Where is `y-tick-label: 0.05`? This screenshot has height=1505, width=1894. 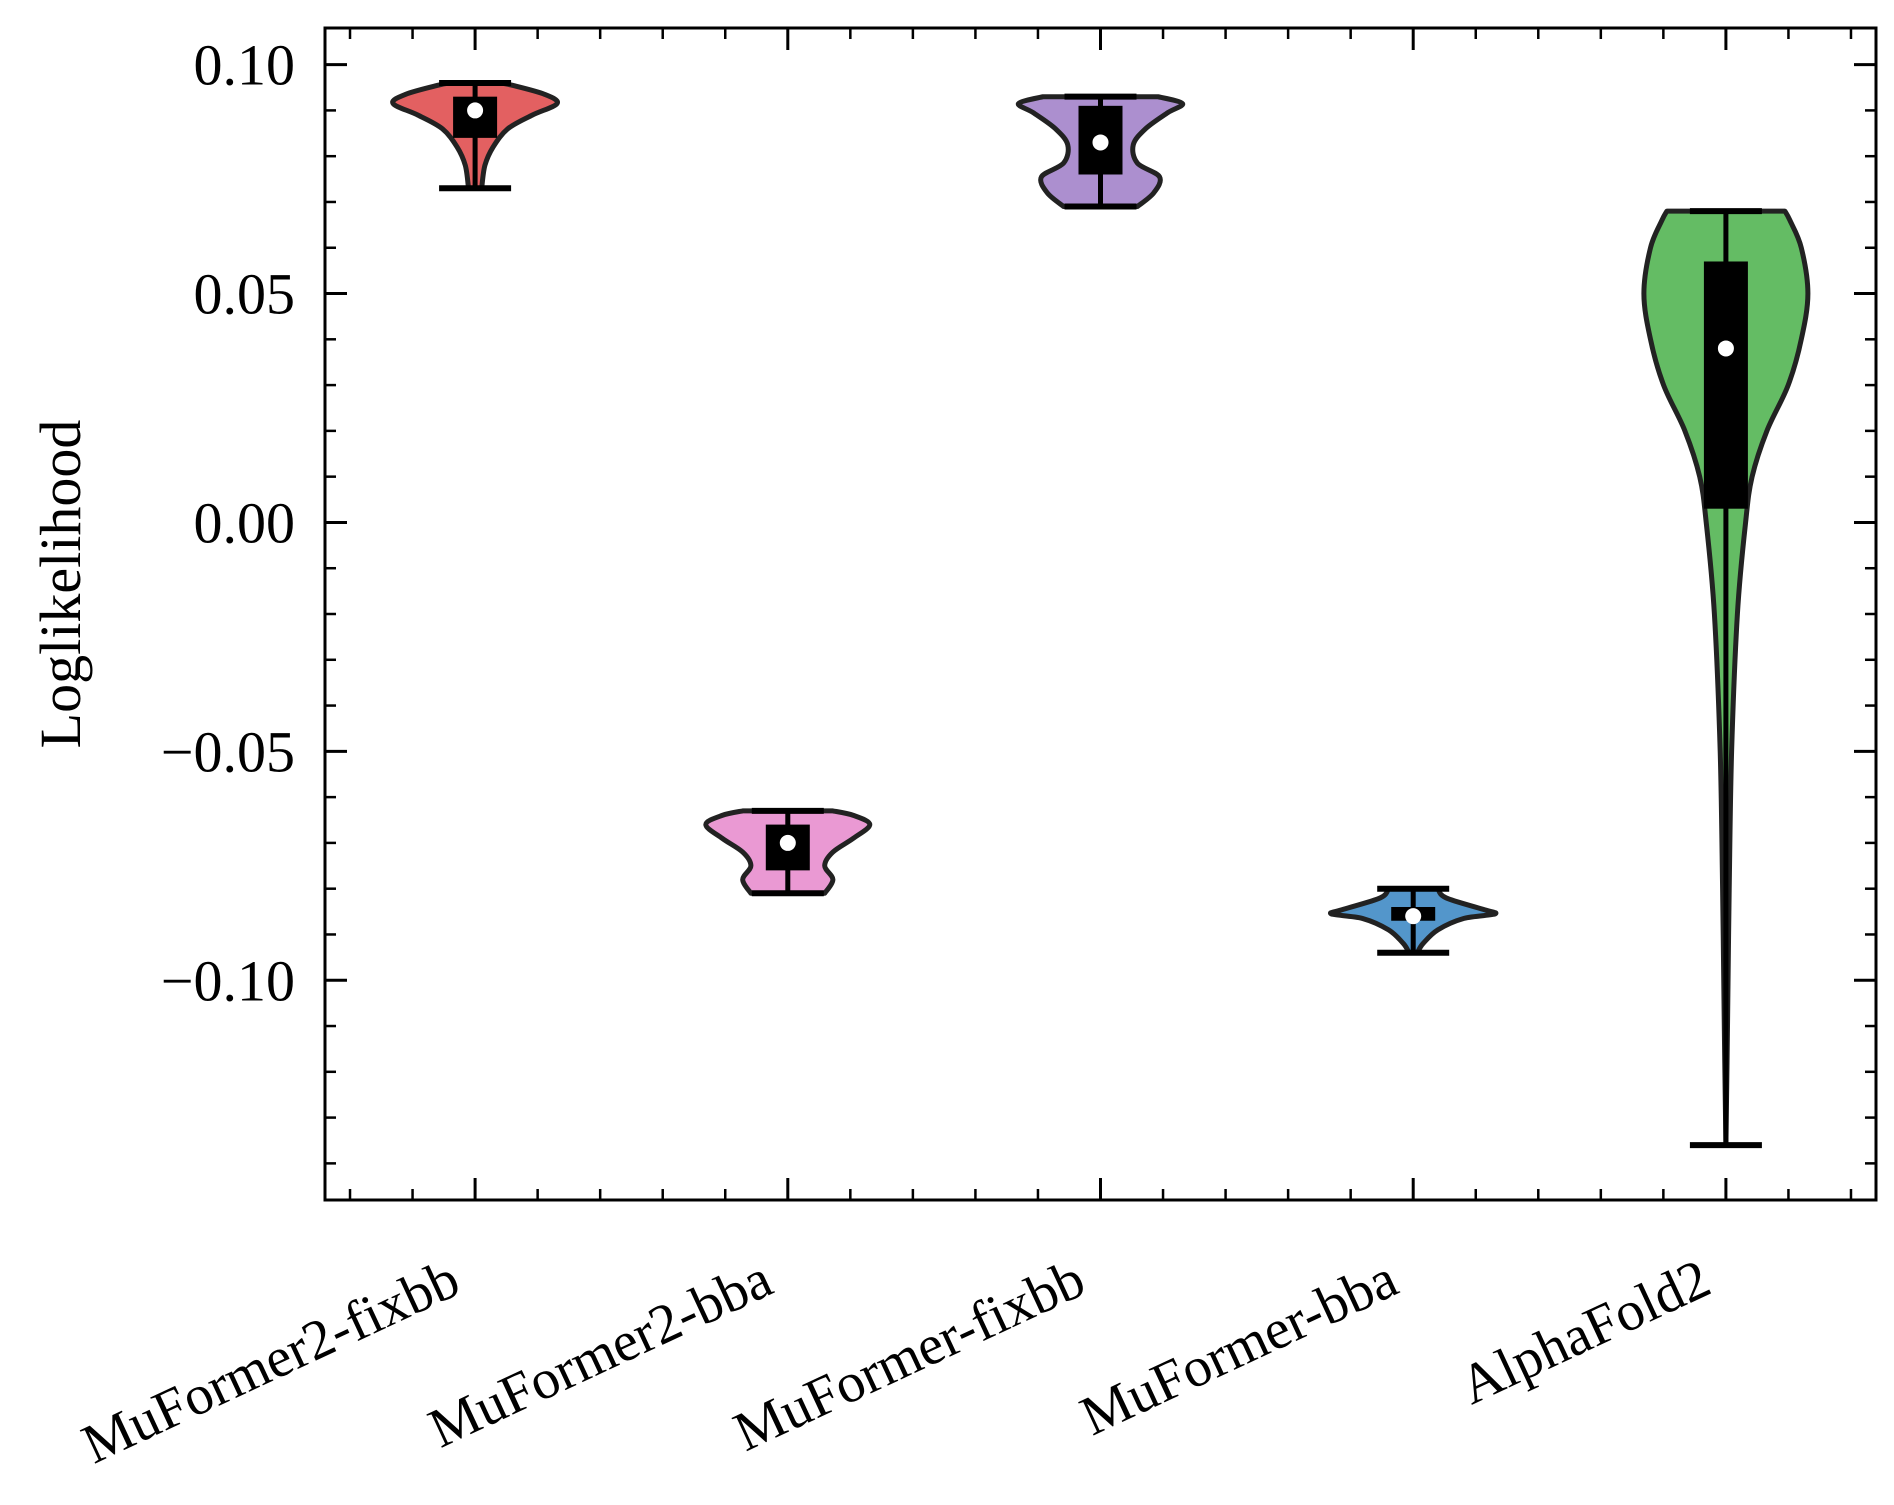 y-tick-label: 0.05 is located at coordinates (245, 294).